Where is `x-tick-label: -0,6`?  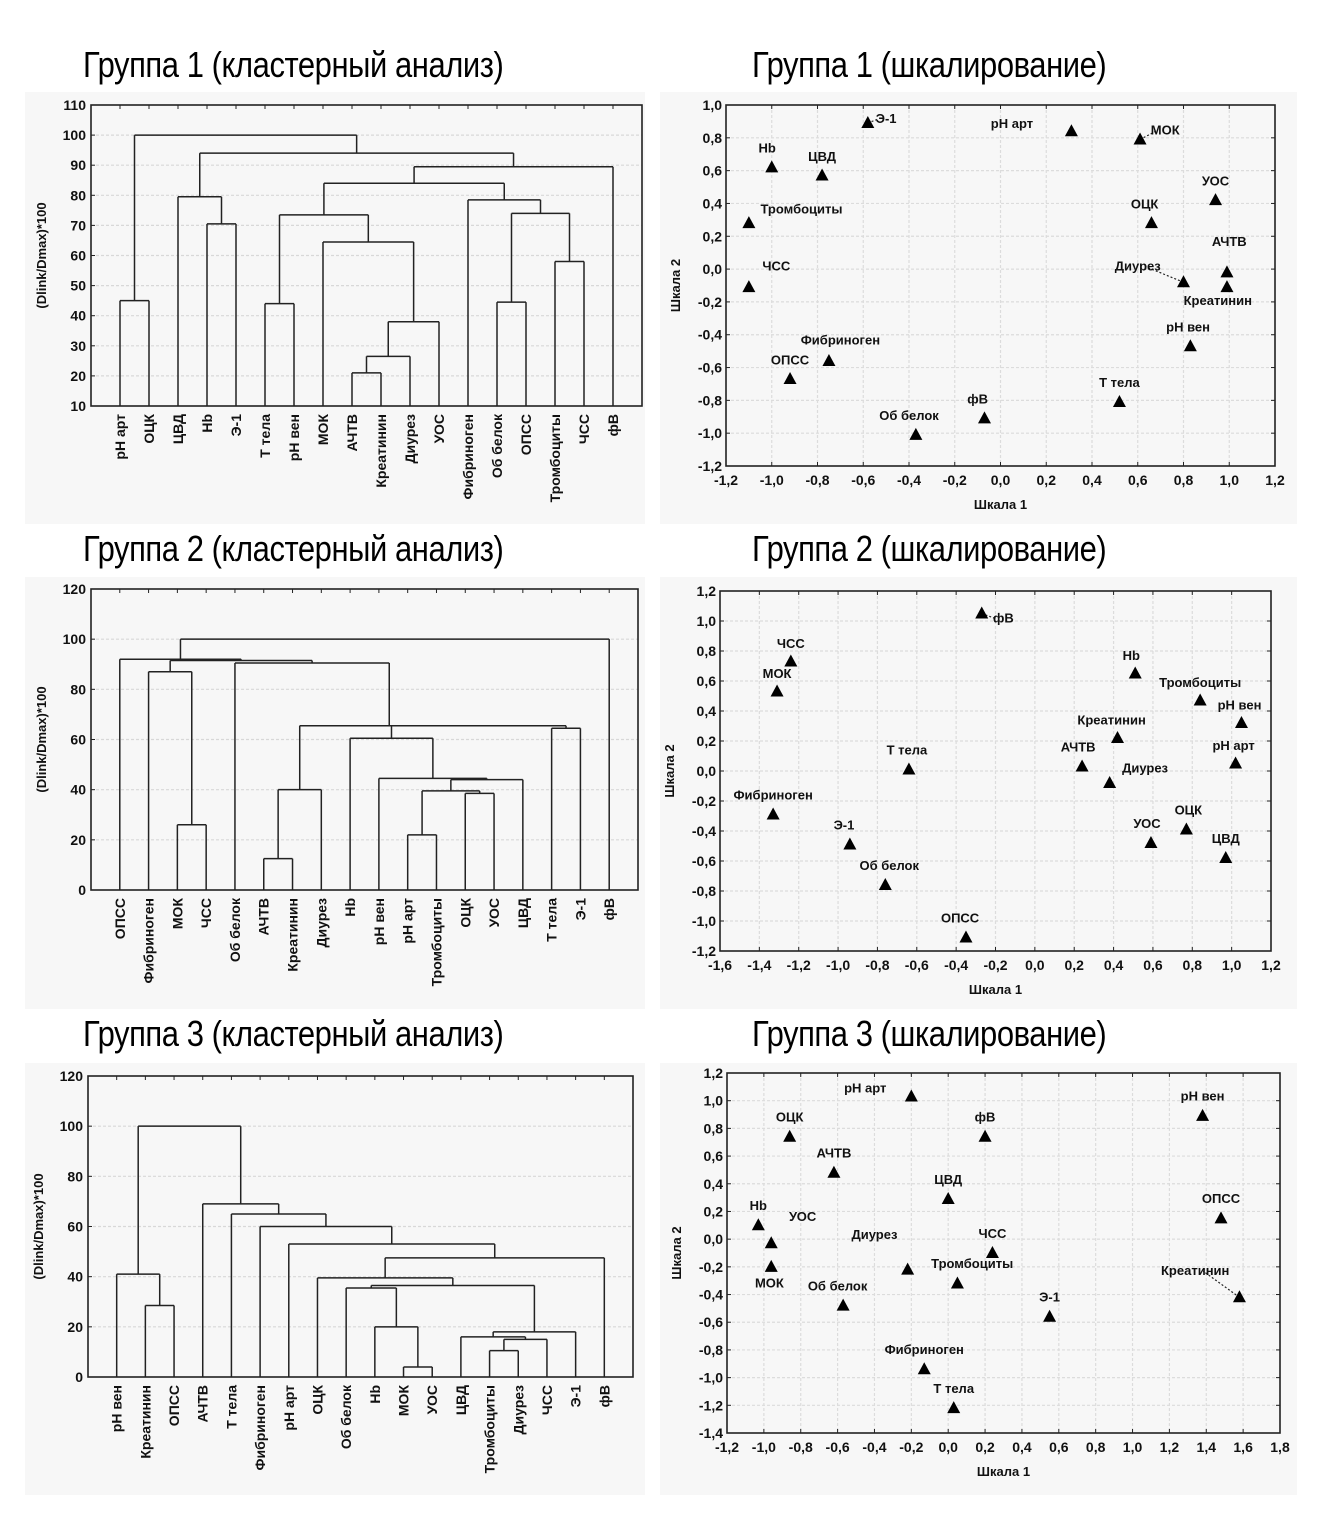 x-tick-label: -0,6 is located at coordinates (863, 480).